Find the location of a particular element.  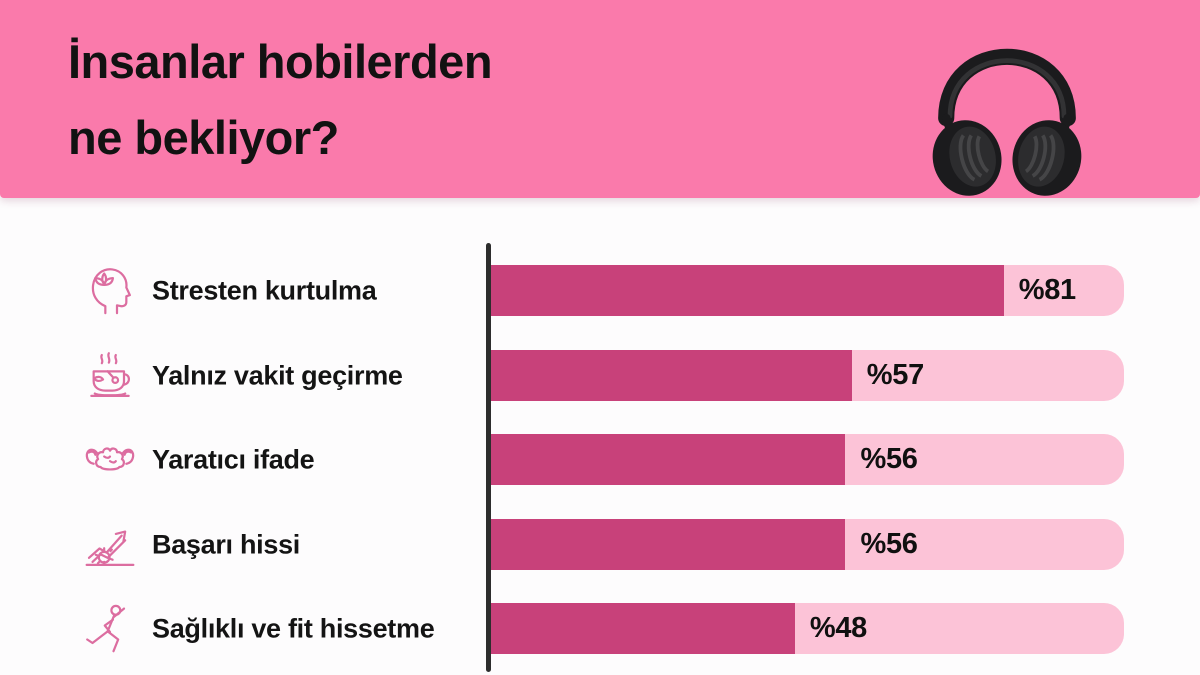

headphones-icon is located at coordinates (1007, 101).